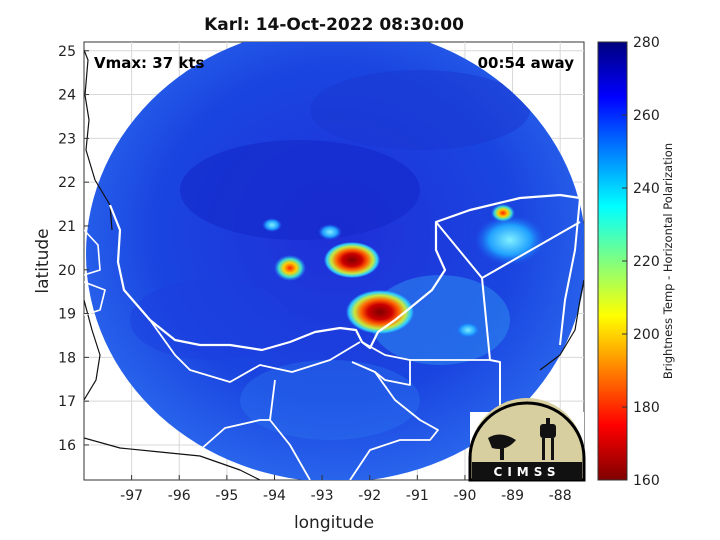 The height and width of the screenshot is (540, 720). What do you see at coordinates (274, 496) in the screenshot?
I see `x-tick-label: -94` at bounding box center [274, 496].